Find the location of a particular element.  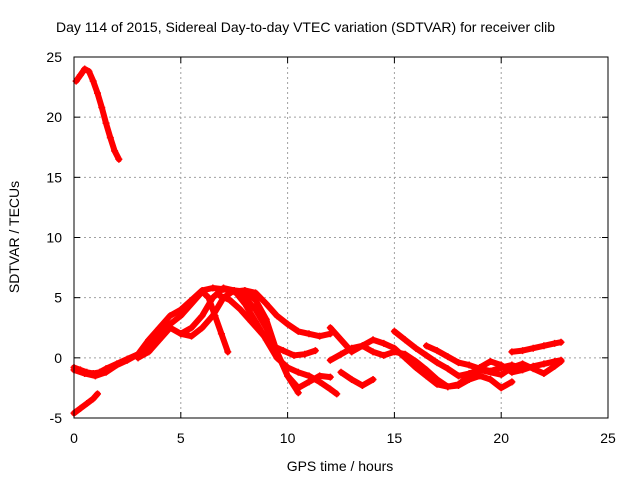

series-sat-c is located at coordinates (151, 332).